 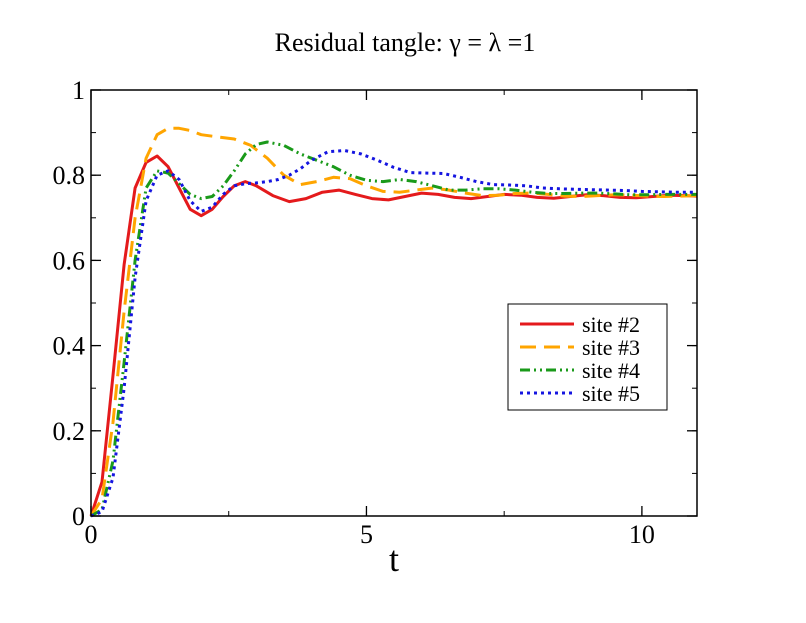 I want to click on legend-label-1: site #2, so click(x=611, y=324).